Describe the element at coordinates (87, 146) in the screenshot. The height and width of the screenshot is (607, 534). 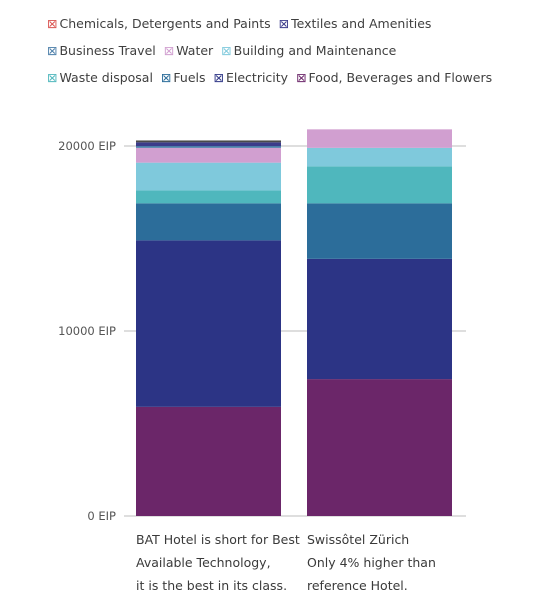
I see `y-tick-label: 20000 EIP` at that location.